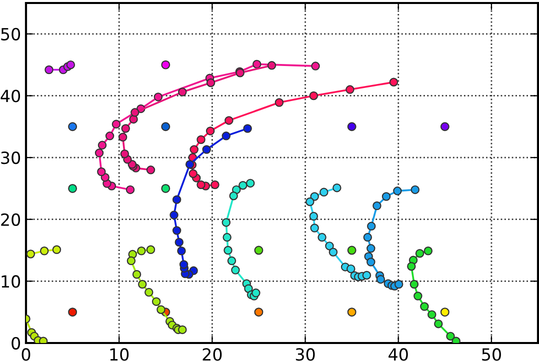  I want to click on y-tick-label: 20, so click(10, 219).